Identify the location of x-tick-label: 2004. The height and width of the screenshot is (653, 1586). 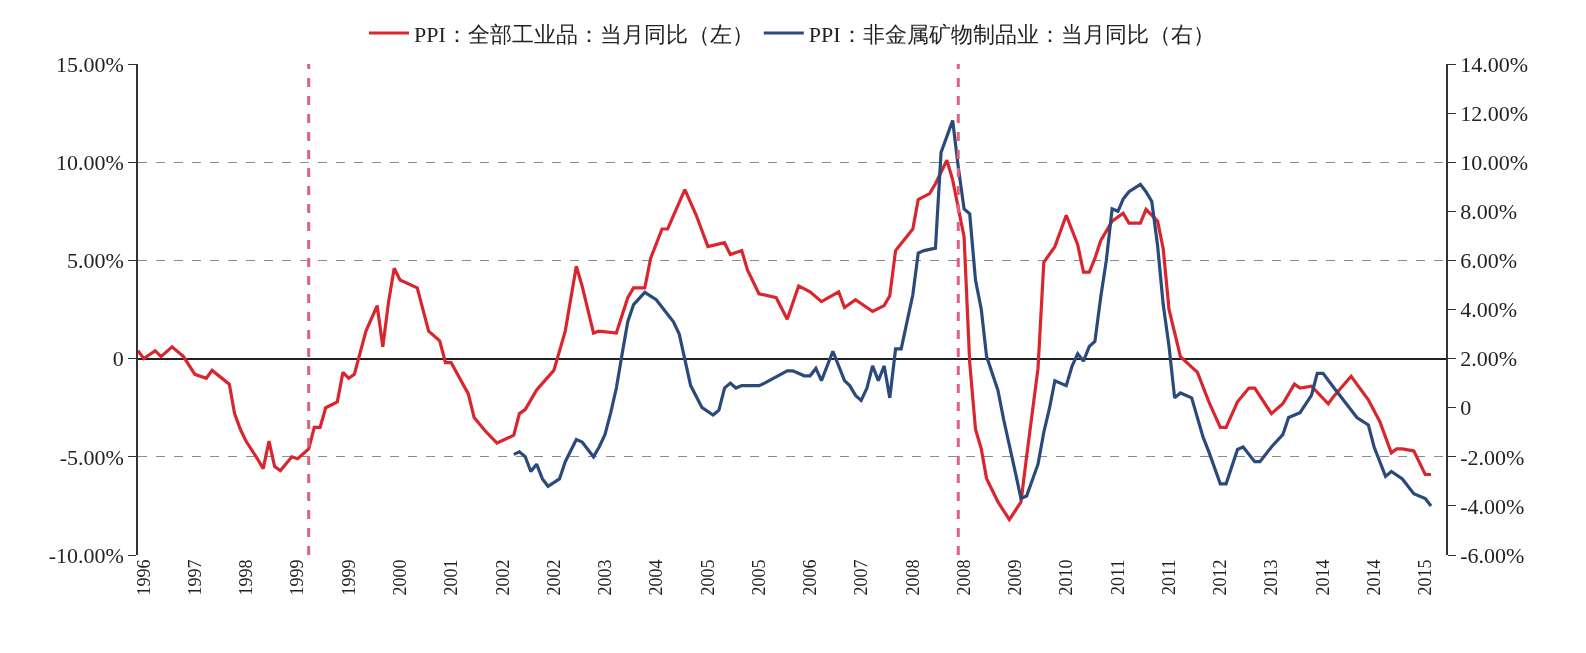
(656, 577).